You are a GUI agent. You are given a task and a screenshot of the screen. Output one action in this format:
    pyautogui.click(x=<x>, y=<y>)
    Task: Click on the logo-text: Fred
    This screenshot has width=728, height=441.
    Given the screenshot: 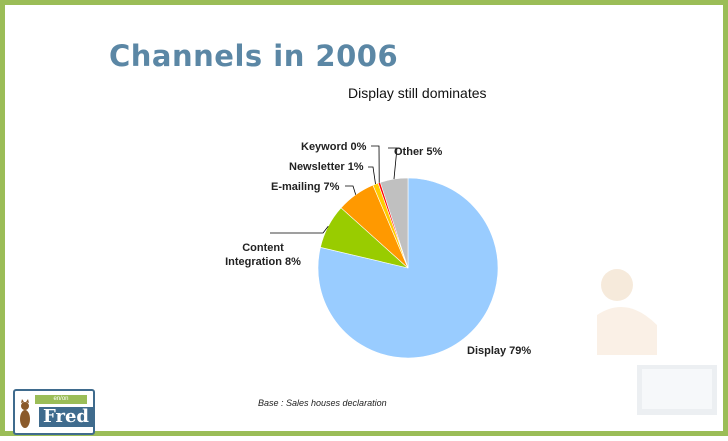 What is the action you would take?
    pyautogui.click(x=66, y=417)
    